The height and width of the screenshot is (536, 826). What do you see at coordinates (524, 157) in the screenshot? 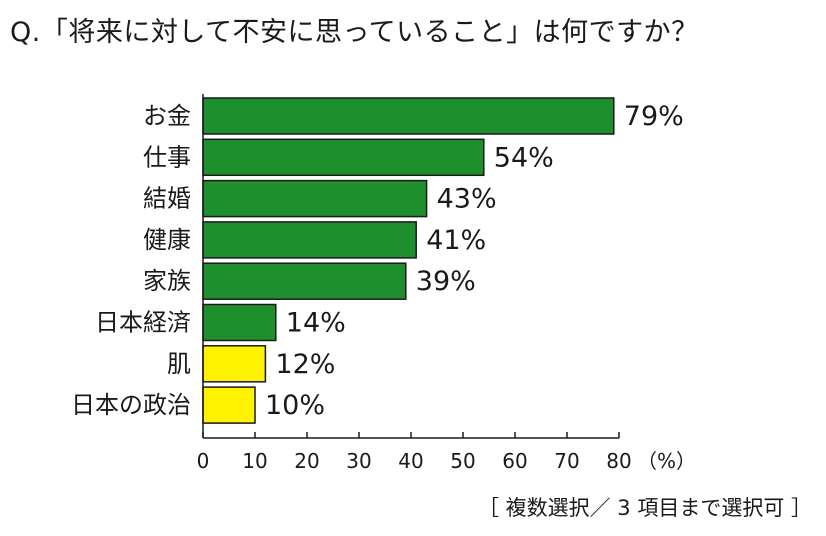
I see `value-label: 54%` at bounding box center [524, 157].